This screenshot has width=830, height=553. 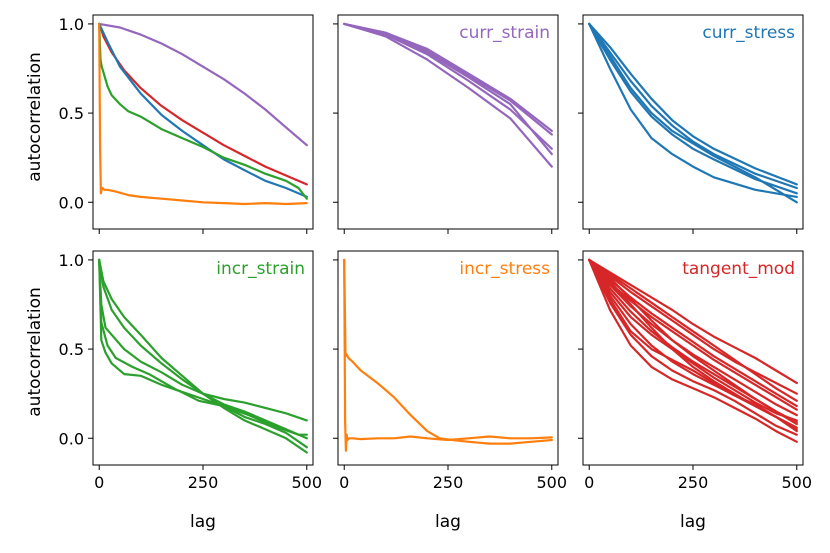 I want to click on xlabel-right: lag, so click(x=693, y=522).